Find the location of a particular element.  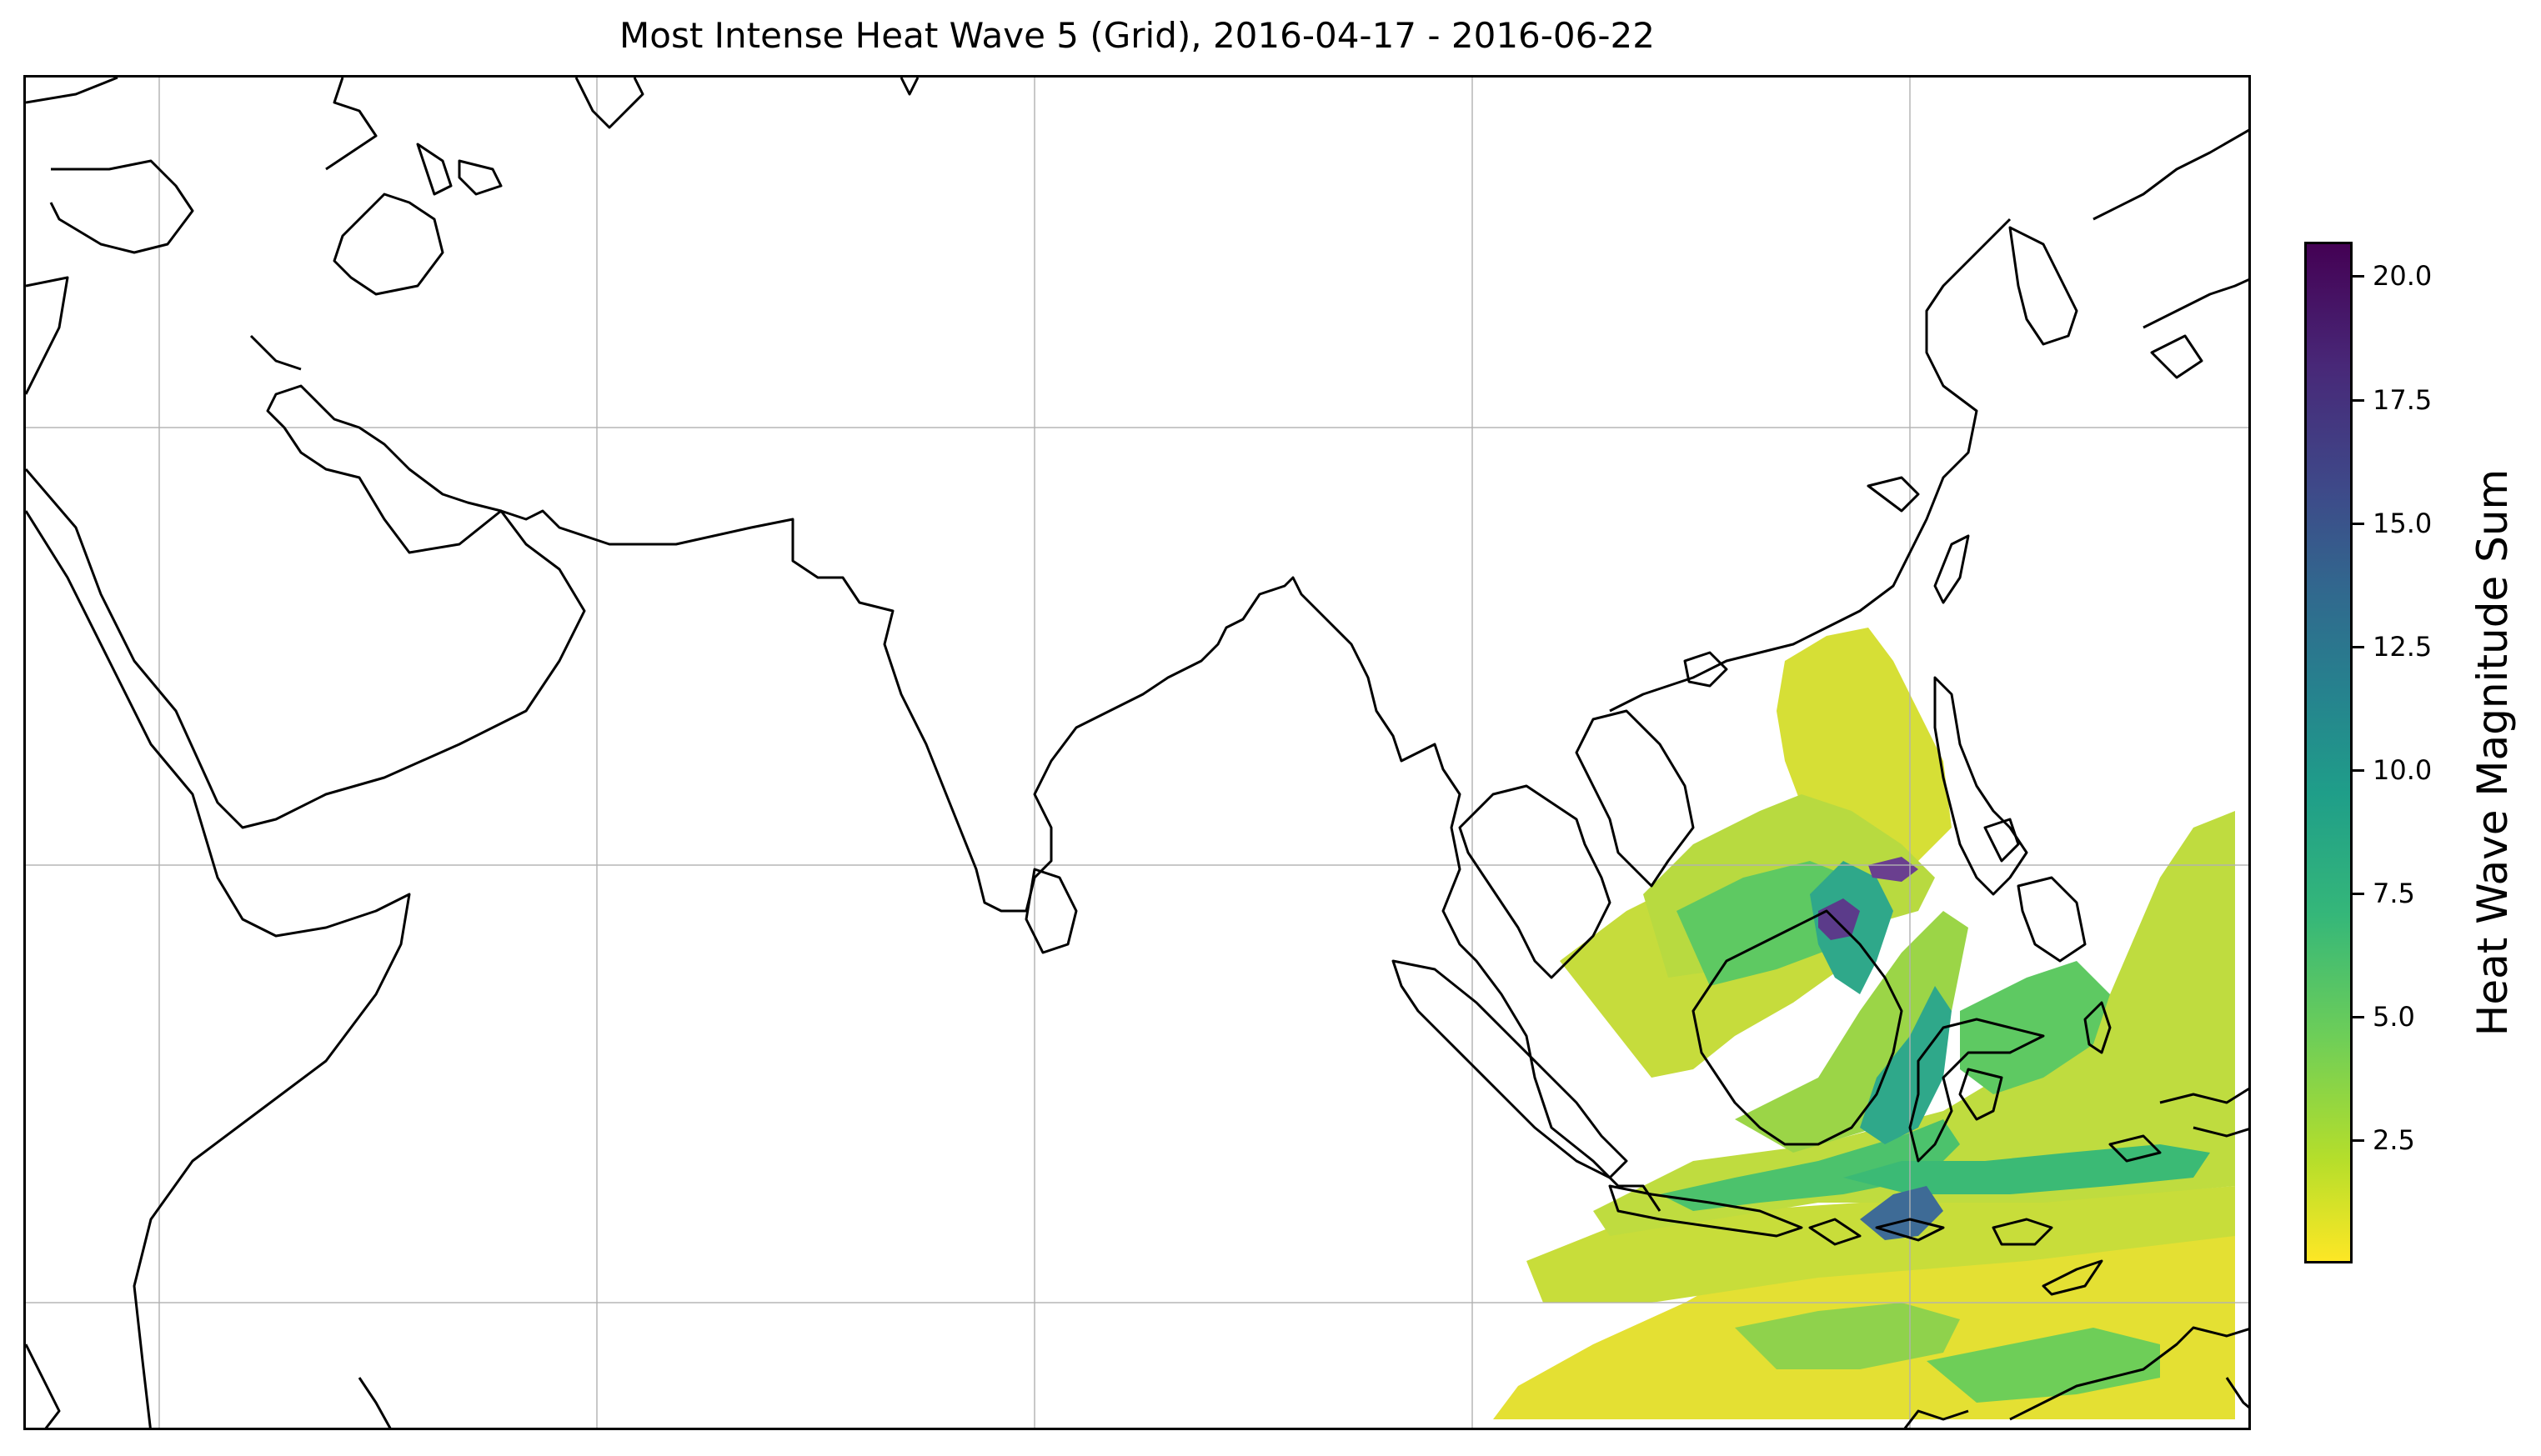

colorbar-title: Heat Wave Magnitude Sum is located at coordinates (2492, 752).